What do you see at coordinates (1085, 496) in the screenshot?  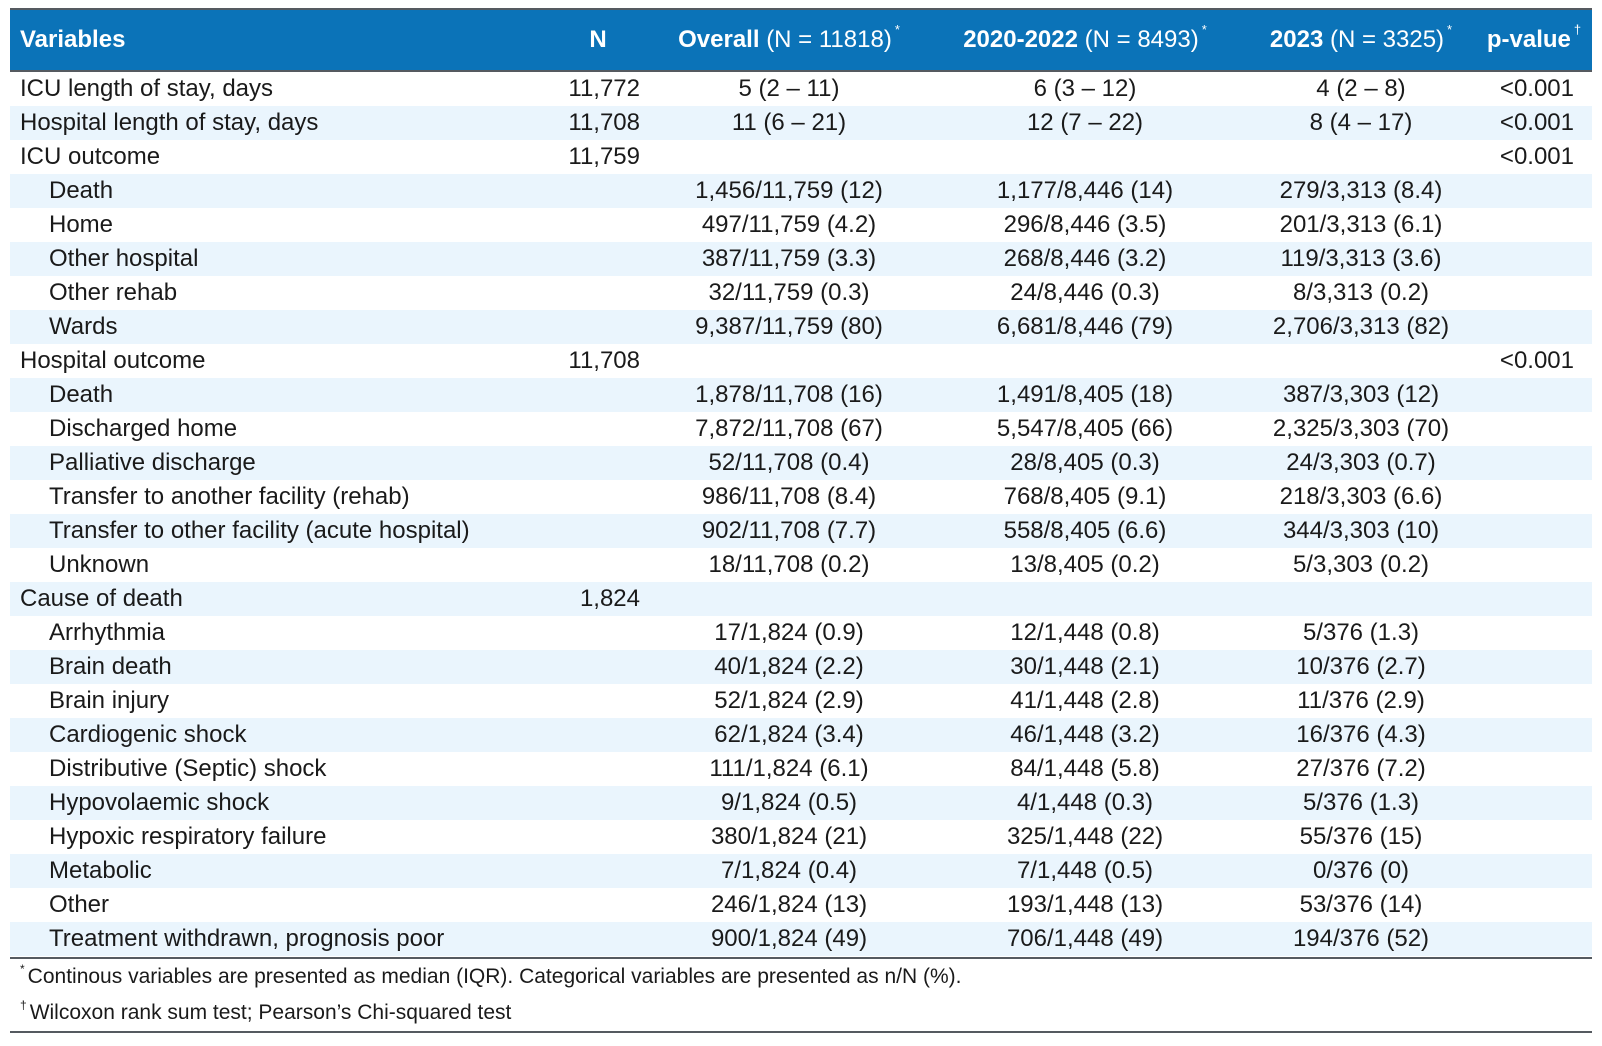 I see `cell-2020-2022: 768/8,405 (9.1)` at bounding box center [1085, 496].